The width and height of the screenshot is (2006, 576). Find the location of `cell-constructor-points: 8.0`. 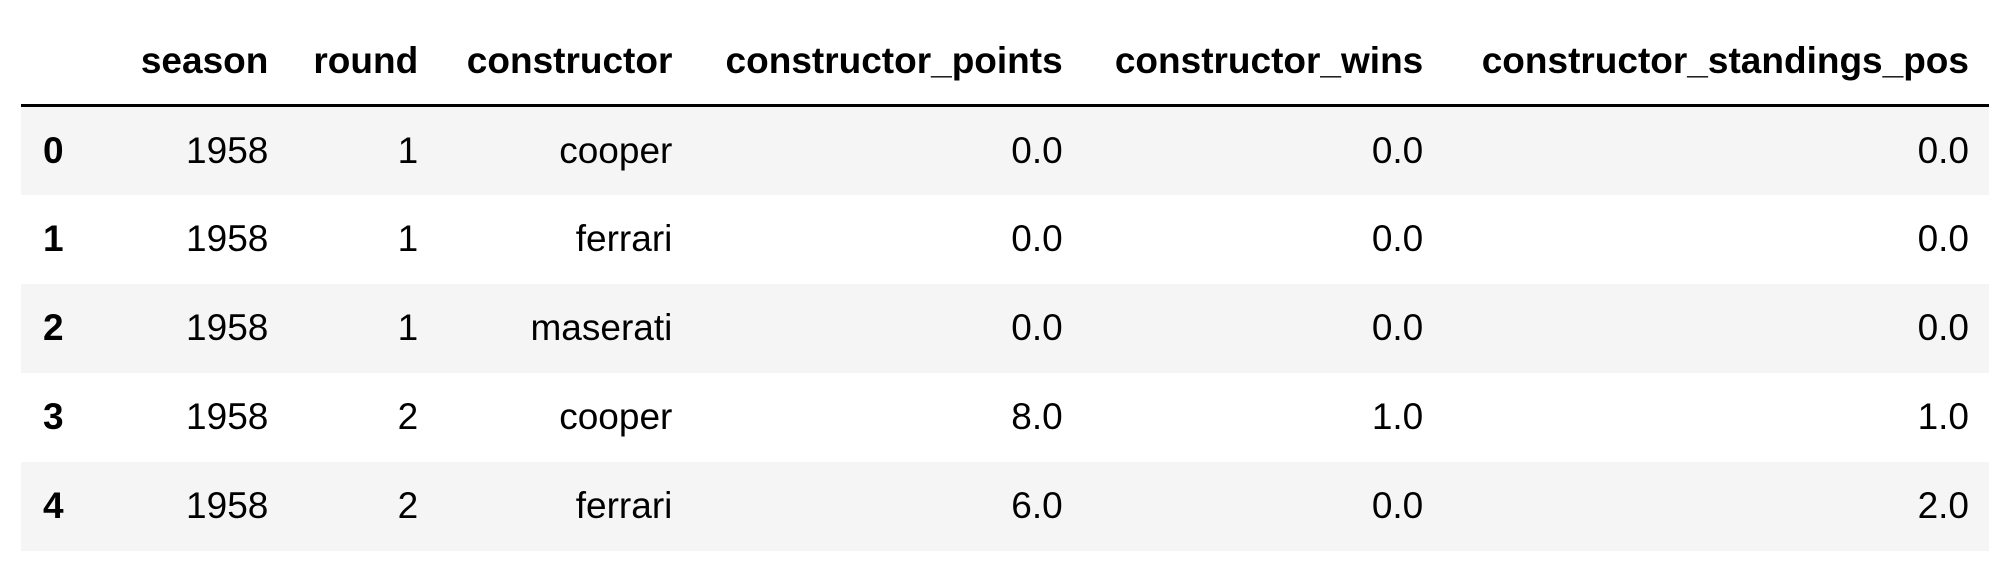

cell-constructor-points: 8.0 is located at coordinates (1037, 416).